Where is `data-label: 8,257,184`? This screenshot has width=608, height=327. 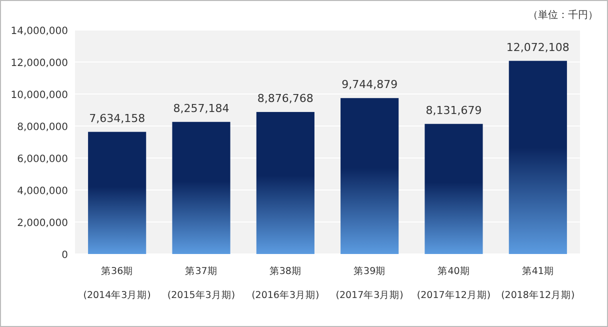
data-label: 8,257,184 is located at coordinates (201, 108).